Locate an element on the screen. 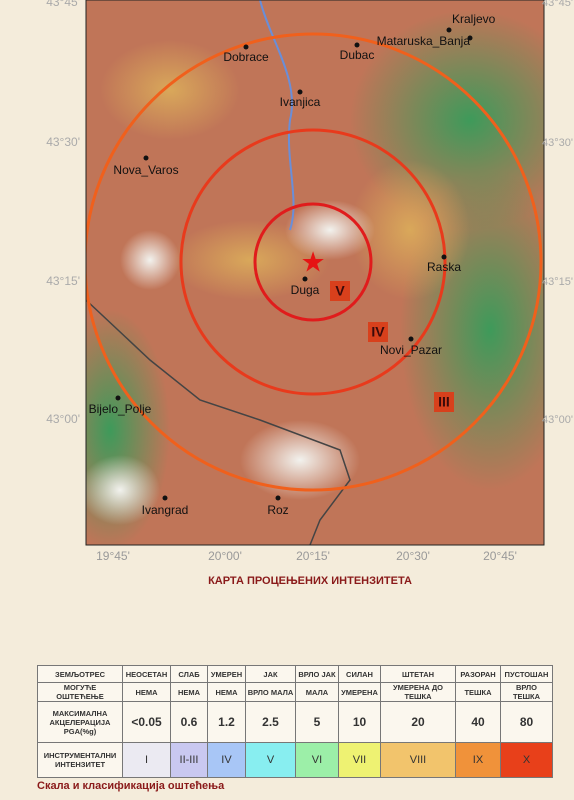  table-cell: II-III is located at coordinates (189, 760).